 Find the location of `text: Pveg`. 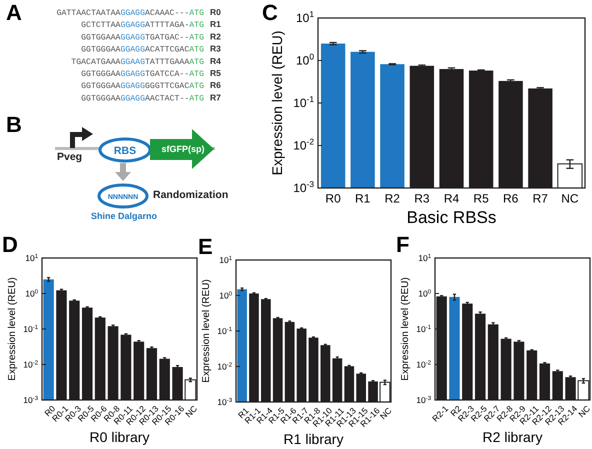

text: Pveg is located at coordinates (69, 157).